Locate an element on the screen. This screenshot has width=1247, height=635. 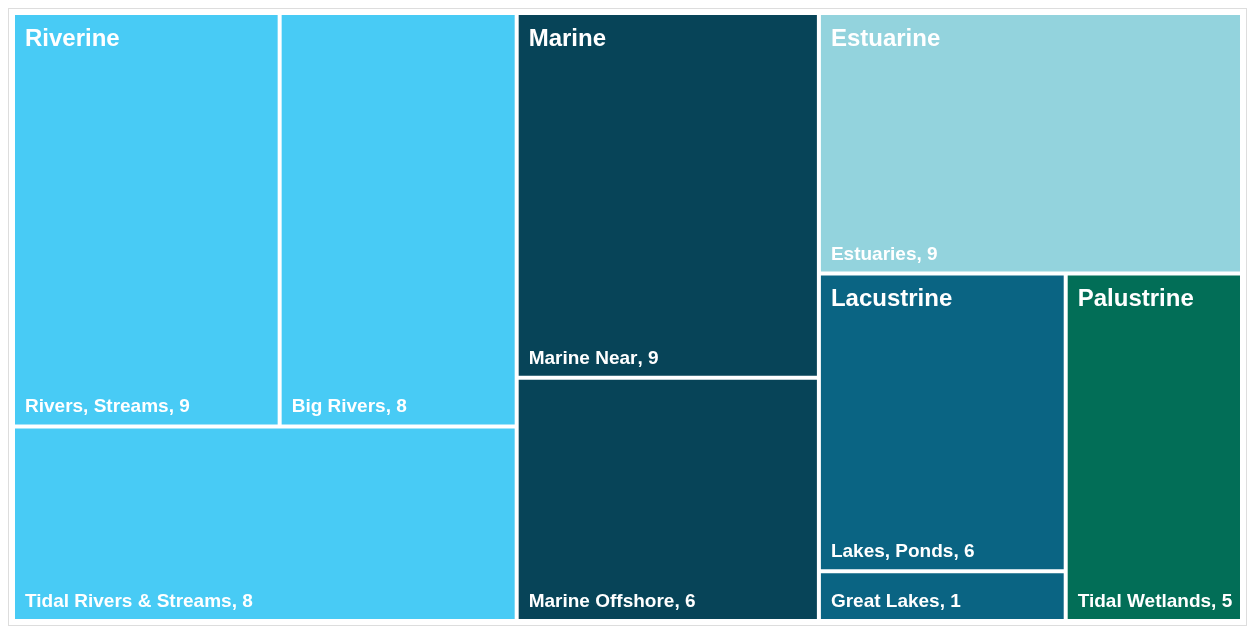
category-label: Tidal Wetlands is located at coordinates (1144, 600).